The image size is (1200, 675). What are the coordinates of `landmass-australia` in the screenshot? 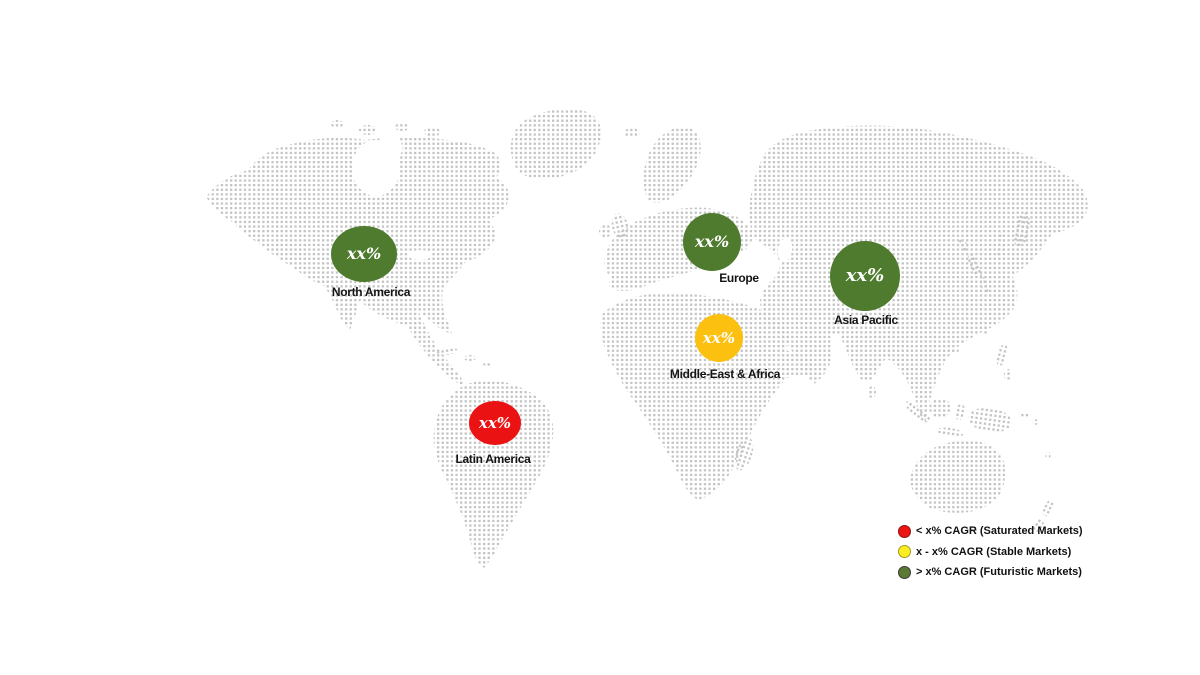 It's located at (958, 476).